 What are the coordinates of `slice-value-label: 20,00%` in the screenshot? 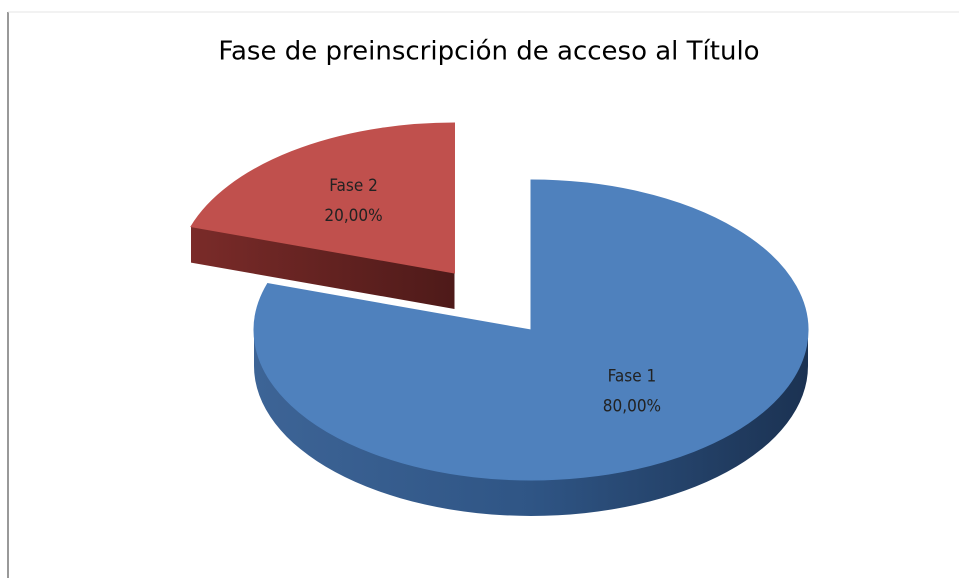 It's located at (353, 216).